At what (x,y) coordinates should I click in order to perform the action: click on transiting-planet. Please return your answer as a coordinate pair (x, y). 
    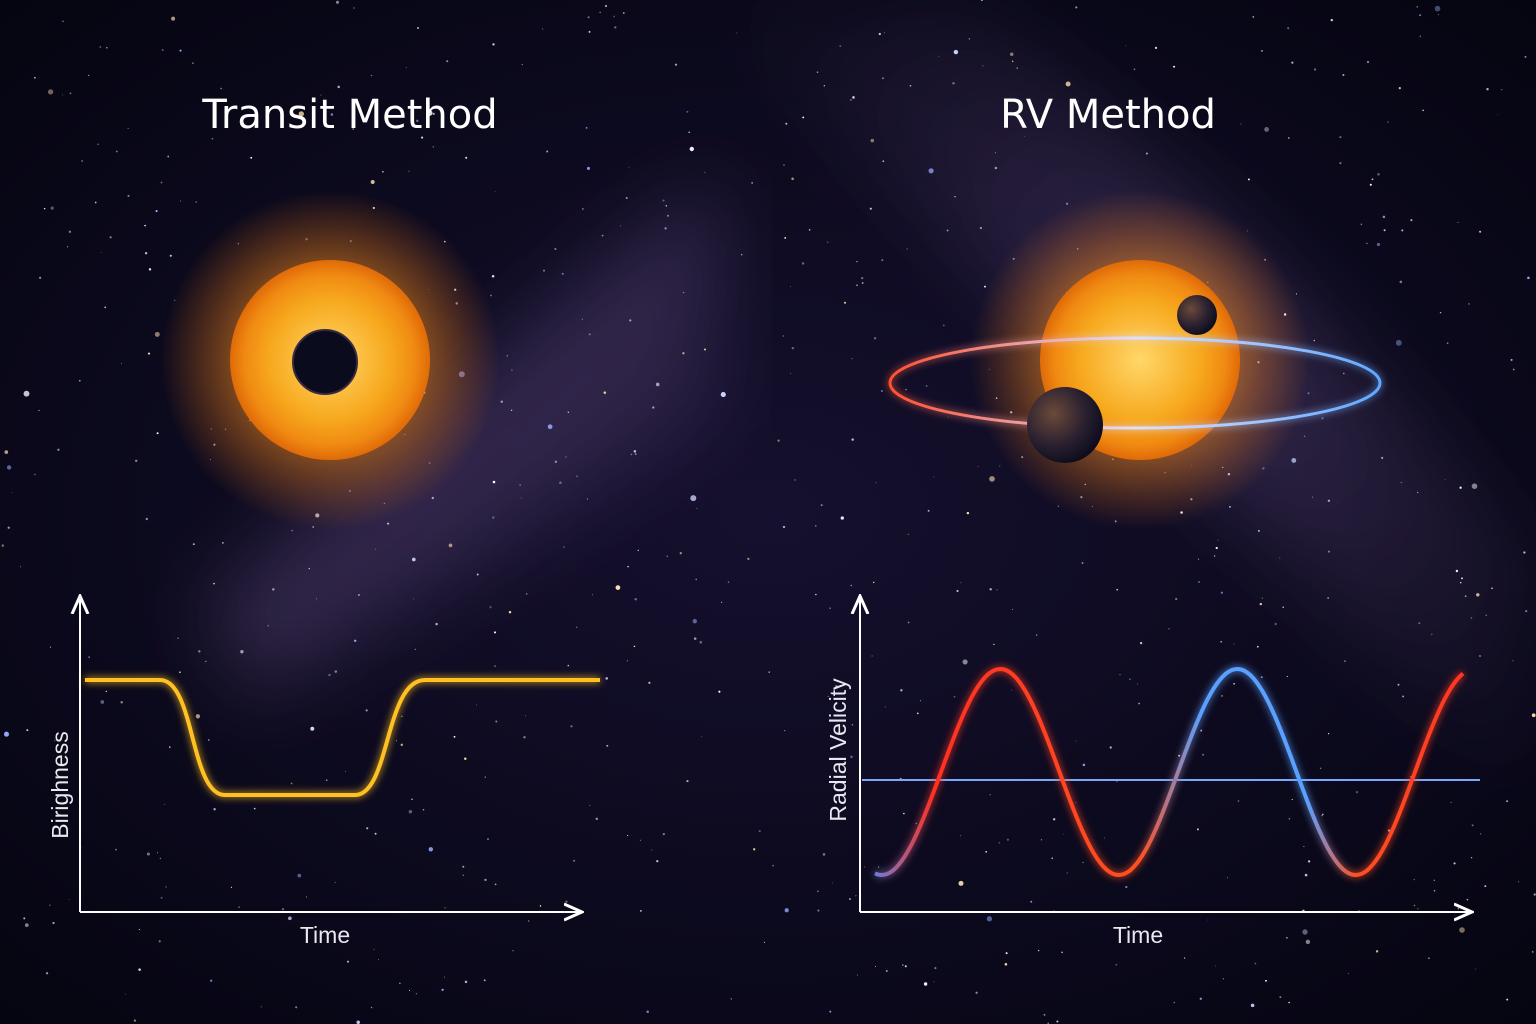
    Looking at the image, I should click on (325, 362).